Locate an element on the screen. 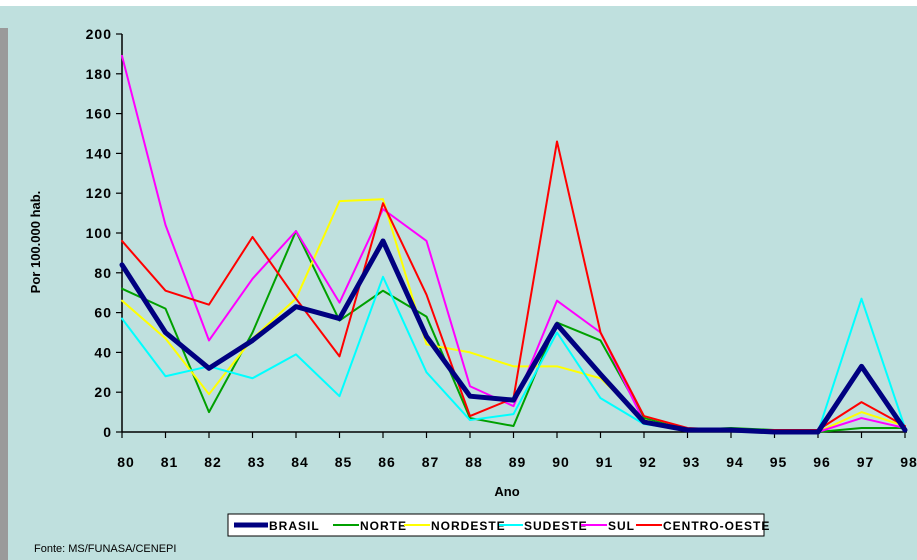  y-tick-label: 60 is located at coordinates (103, 313).